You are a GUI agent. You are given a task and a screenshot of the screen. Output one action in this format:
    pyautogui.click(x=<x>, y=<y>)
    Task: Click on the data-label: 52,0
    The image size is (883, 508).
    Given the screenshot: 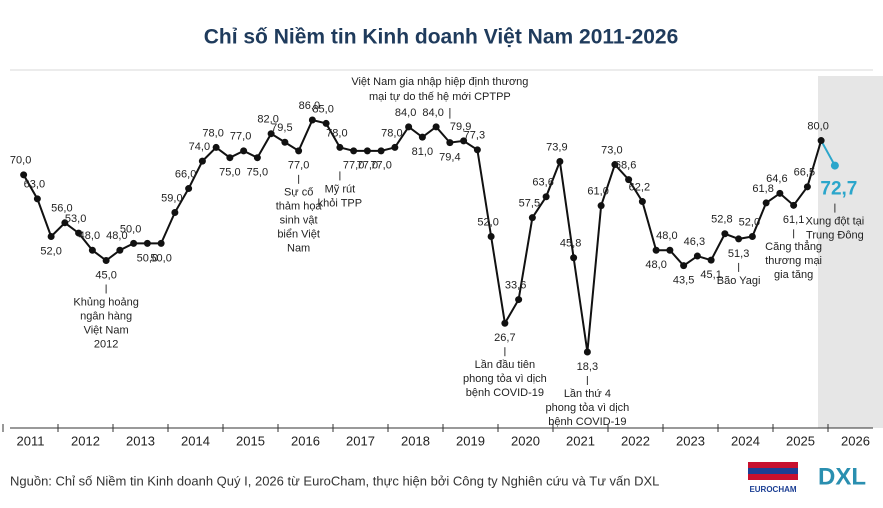 What is the action you would take?
    pyautogui.click(x=749, y=222)
    